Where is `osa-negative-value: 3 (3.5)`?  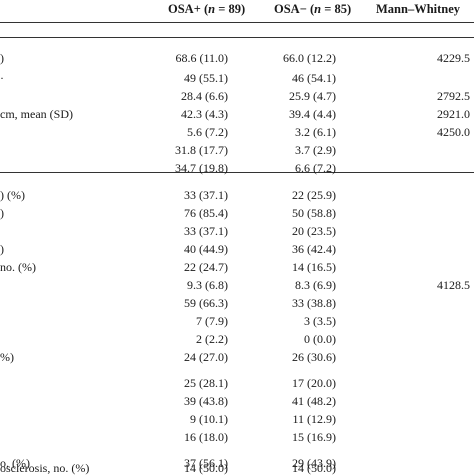
osa-negative-value: 3 (3.5) is located at coordinates (320, 321).